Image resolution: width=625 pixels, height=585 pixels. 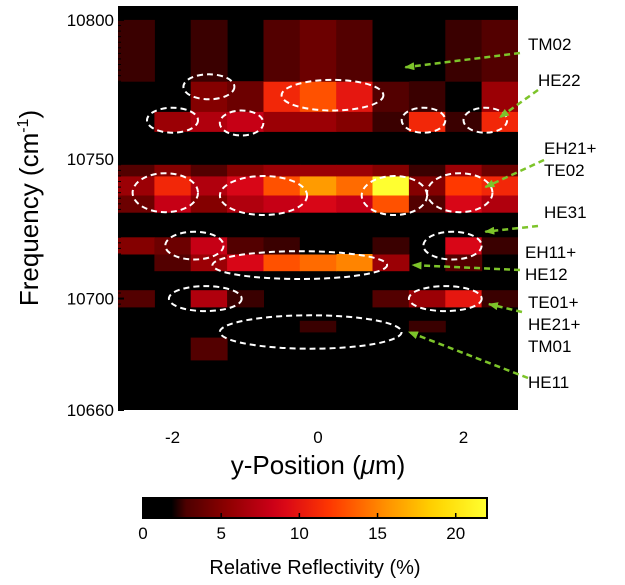 What do you see at coordinates (565, 212) in the screenshot?
I see `annotation-label: HE31` at bounding box center [565, 212].